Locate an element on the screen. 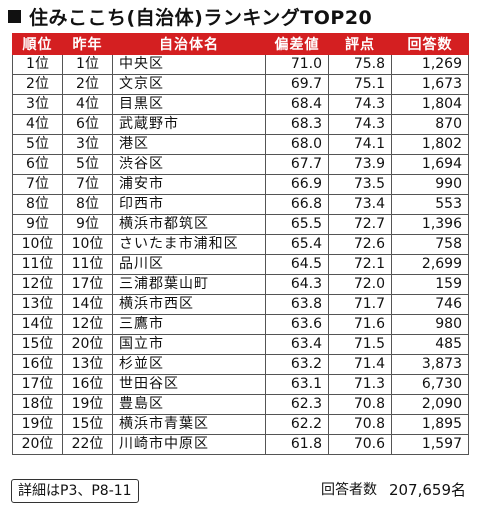 The height and width of the screenshot is (507, 480). responses-cell: 1,673 is located at coordinates (430, 84).